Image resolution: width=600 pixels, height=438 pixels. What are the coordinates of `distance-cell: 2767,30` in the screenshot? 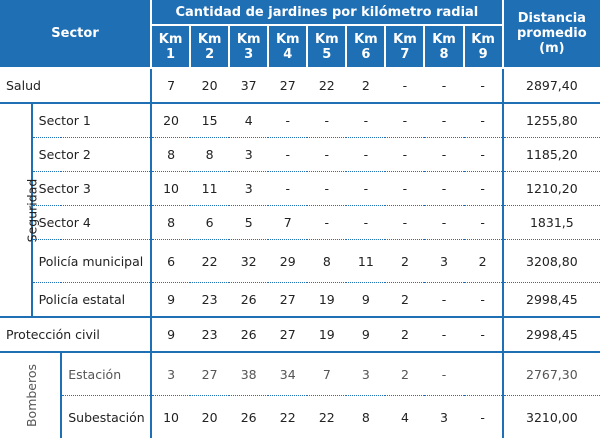 It's located at (551, 374).